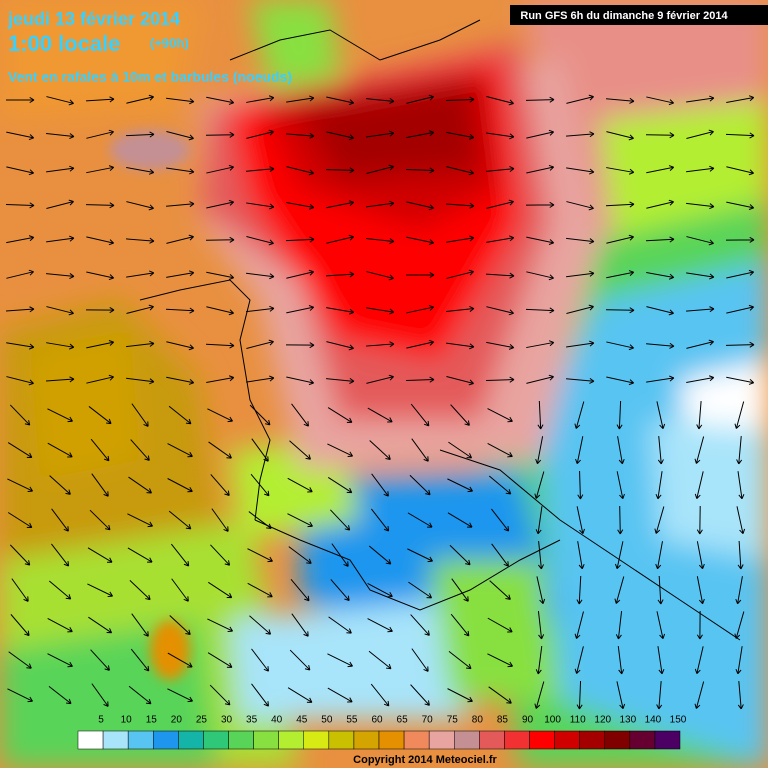 This screenshot has width=768, height=768. Describe the element at coordinates (678, 720) in the screenshot. I see `legend-label: 150` at that location.